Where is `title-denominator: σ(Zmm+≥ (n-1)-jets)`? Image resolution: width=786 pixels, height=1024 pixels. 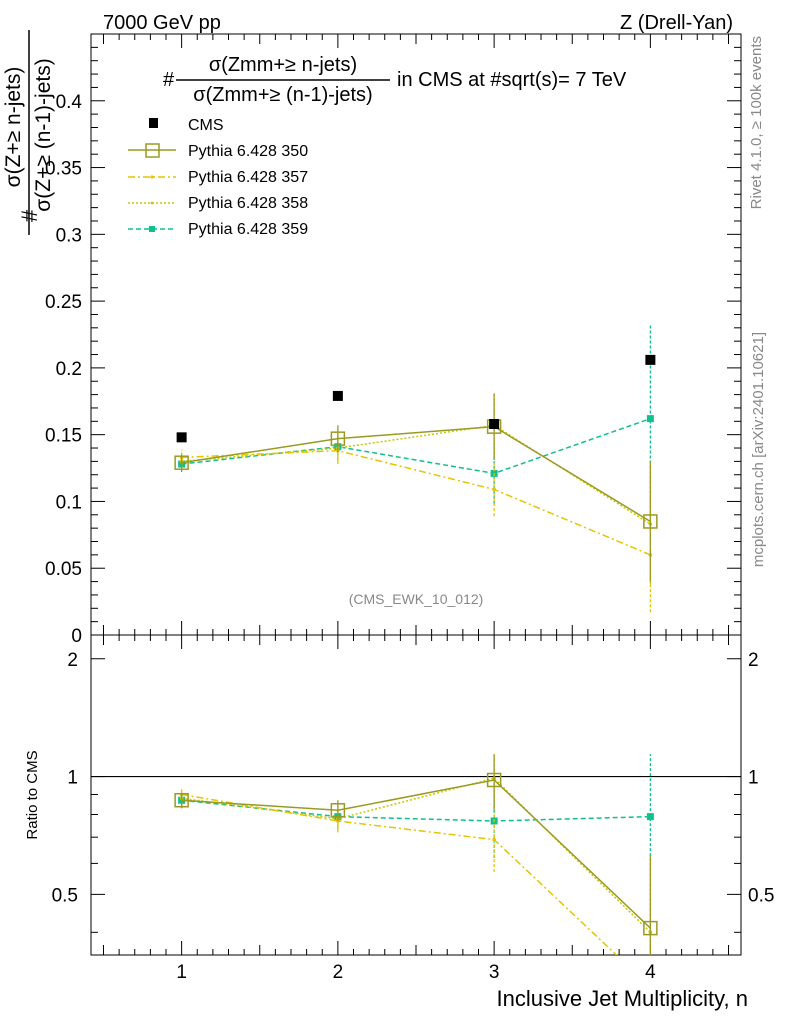
title-denominator: σ(Zmm+≥ (n-1)-jets) is located at coordinates (282, 95).